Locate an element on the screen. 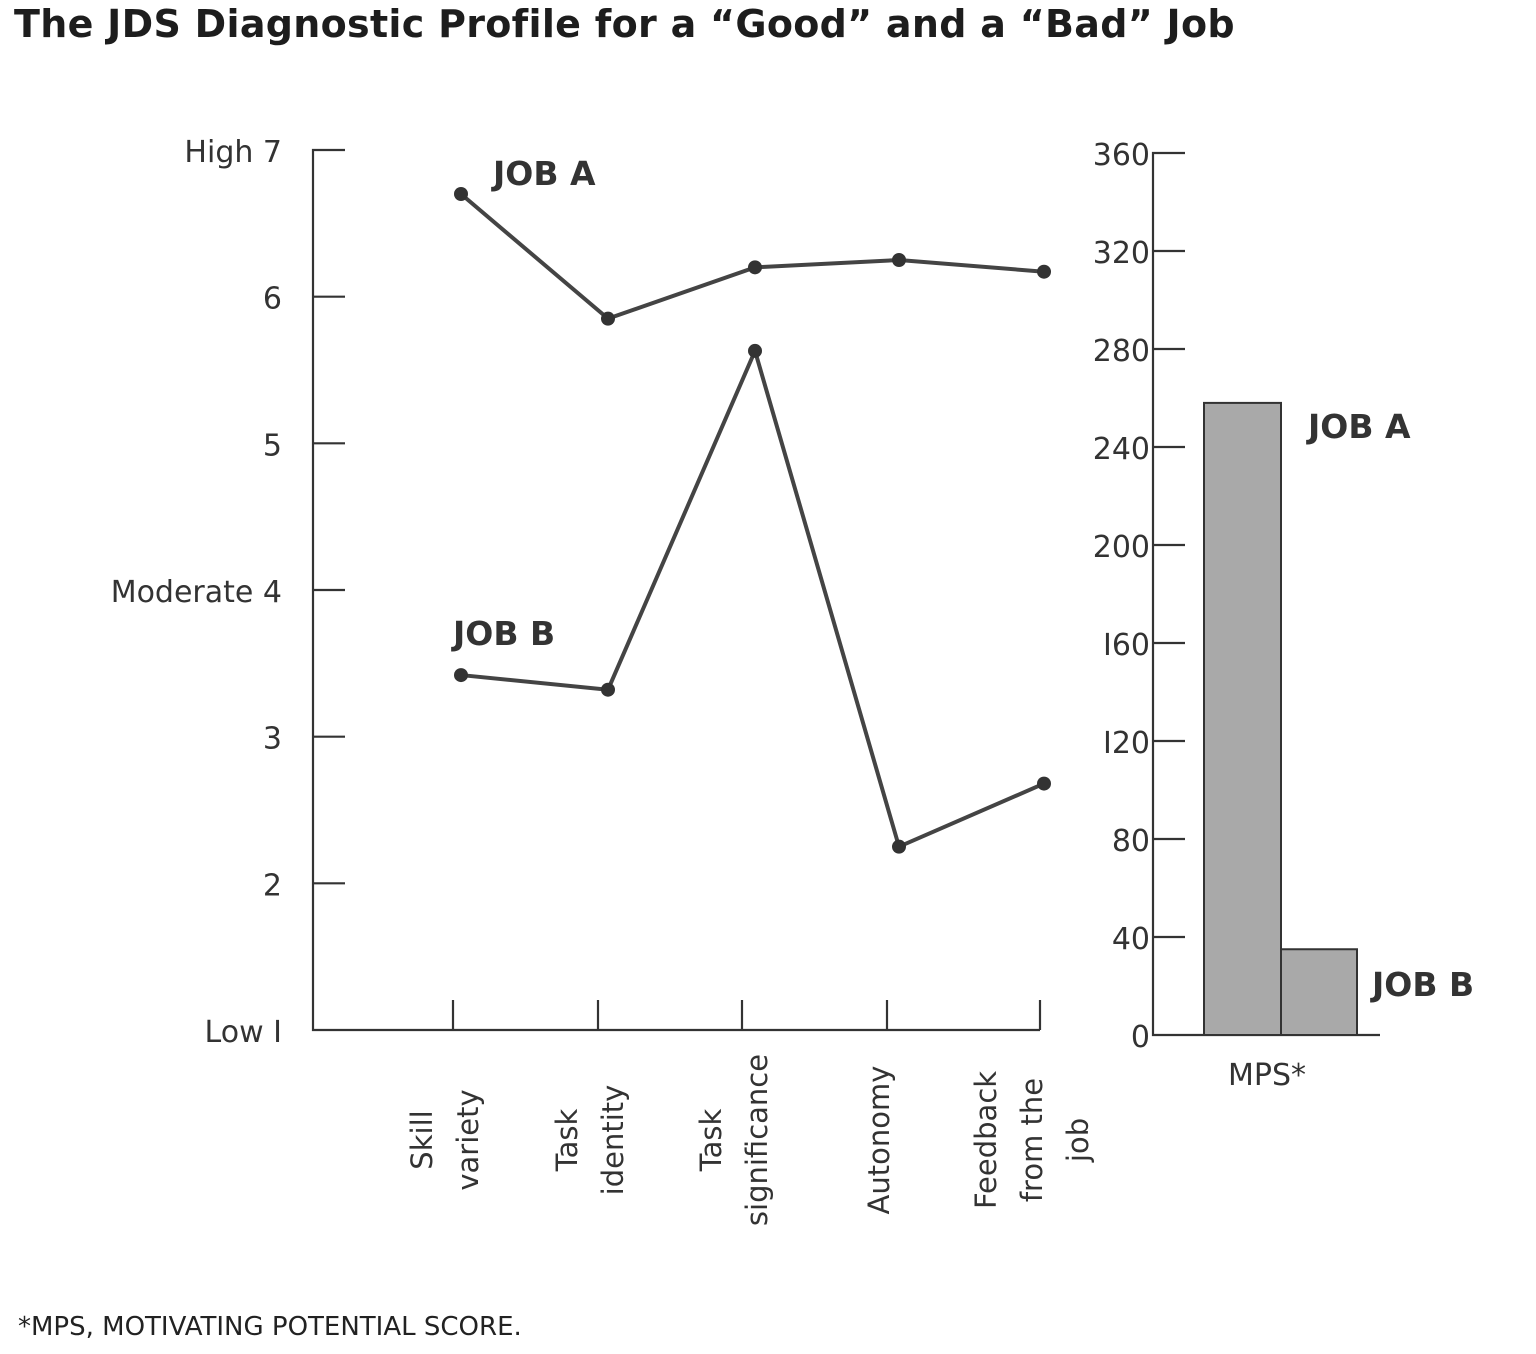  series-line-job-b is located at coordinates (752, 597).